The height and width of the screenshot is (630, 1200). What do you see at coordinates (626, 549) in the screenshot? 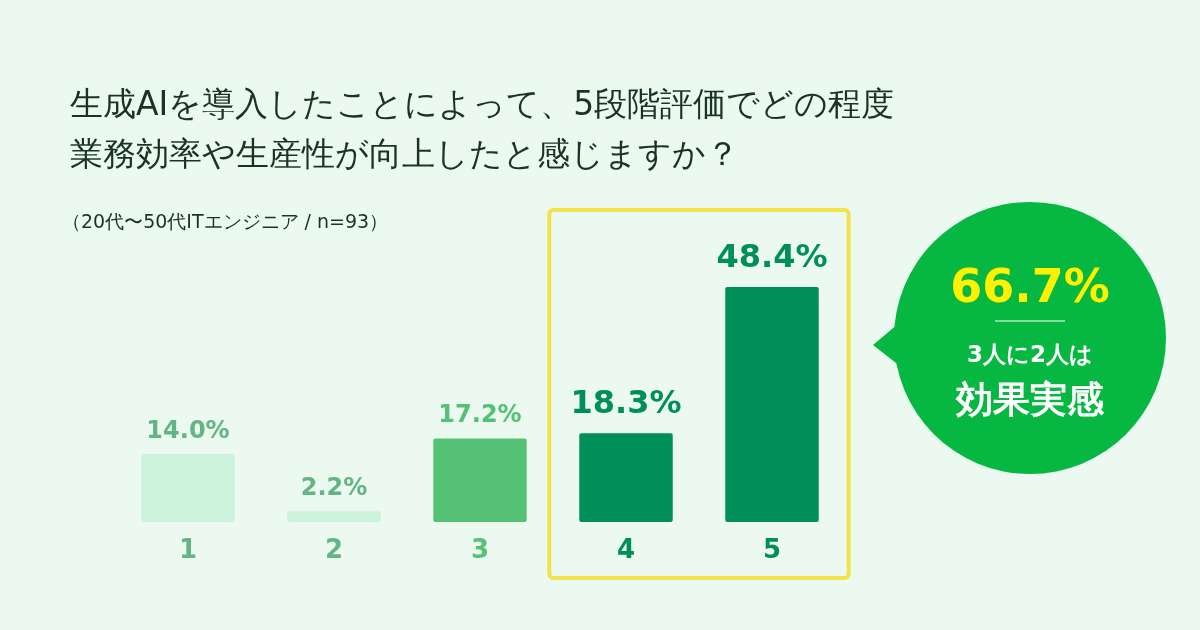
I see `x-tick-label: 4` at bounding box center [626, 549].